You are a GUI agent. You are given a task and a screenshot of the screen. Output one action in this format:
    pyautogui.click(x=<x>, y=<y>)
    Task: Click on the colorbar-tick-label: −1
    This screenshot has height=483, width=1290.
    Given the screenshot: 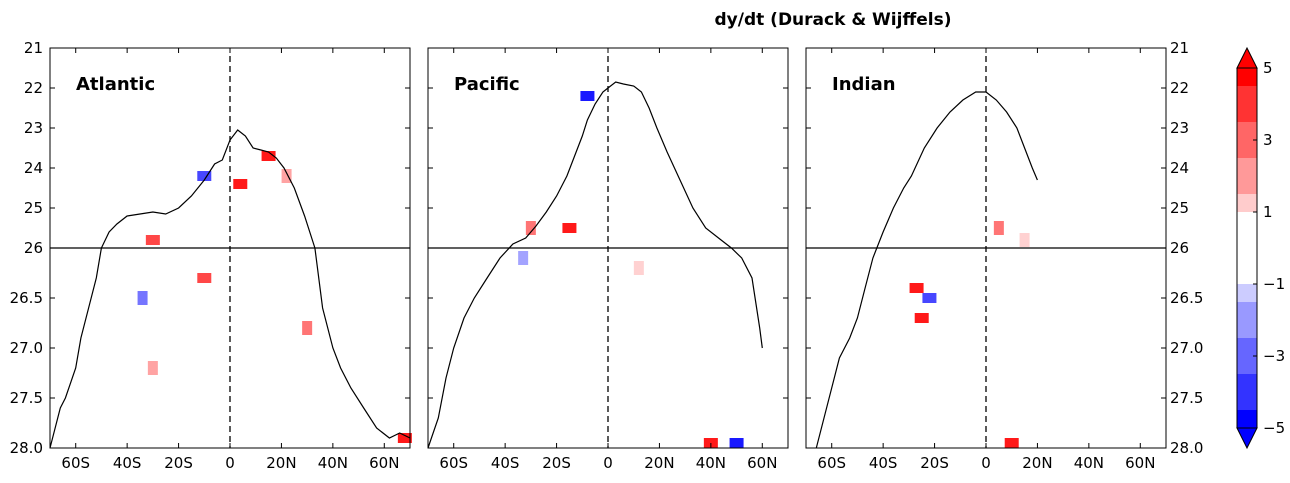 What is the action you would take?
    pyautogui.click(x=1274, y=284)
    